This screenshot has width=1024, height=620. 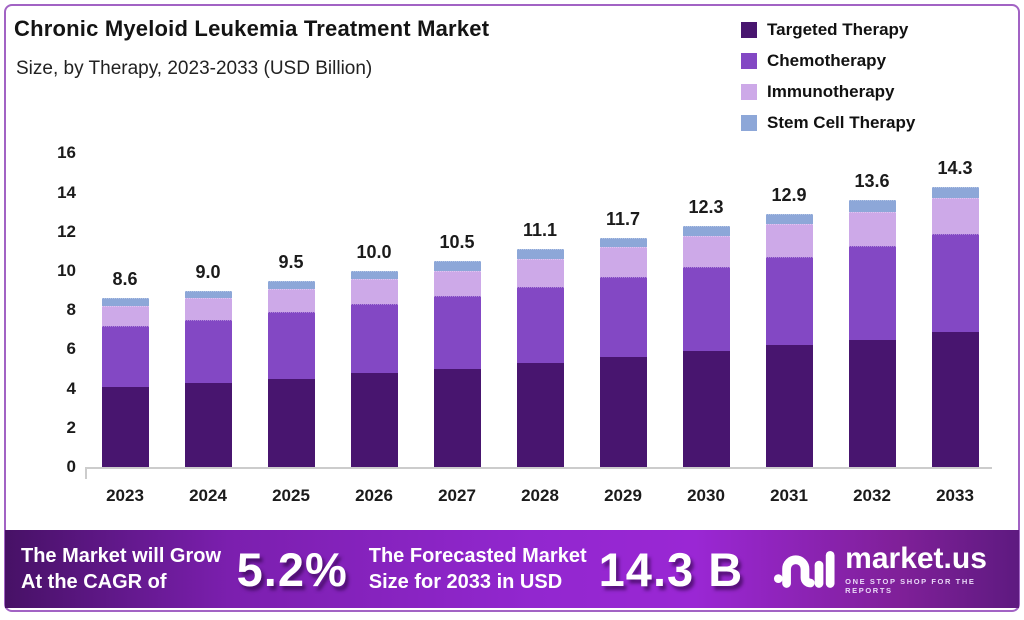 What do you see at coordinates (71, 466) in the screenshot?
I see `y-axis-tick-0: 0` at bounding box center [71, 466].